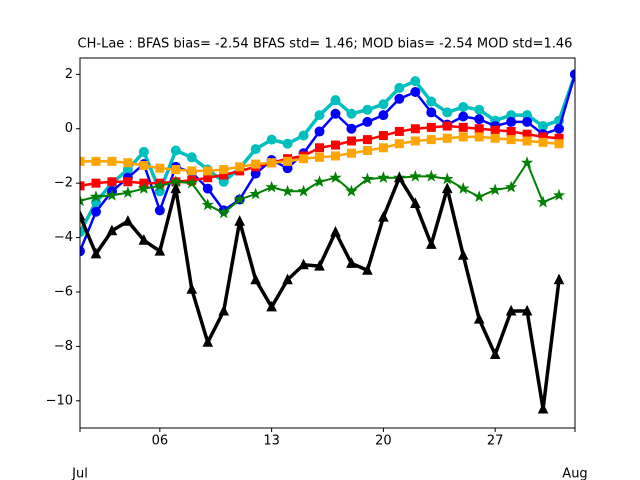 This screenshot has width=640, height=480. What do you see at coordinates (59, 400) in the screenshot?
I see `y-tick-label: −10` at bounding box center [59, 400].